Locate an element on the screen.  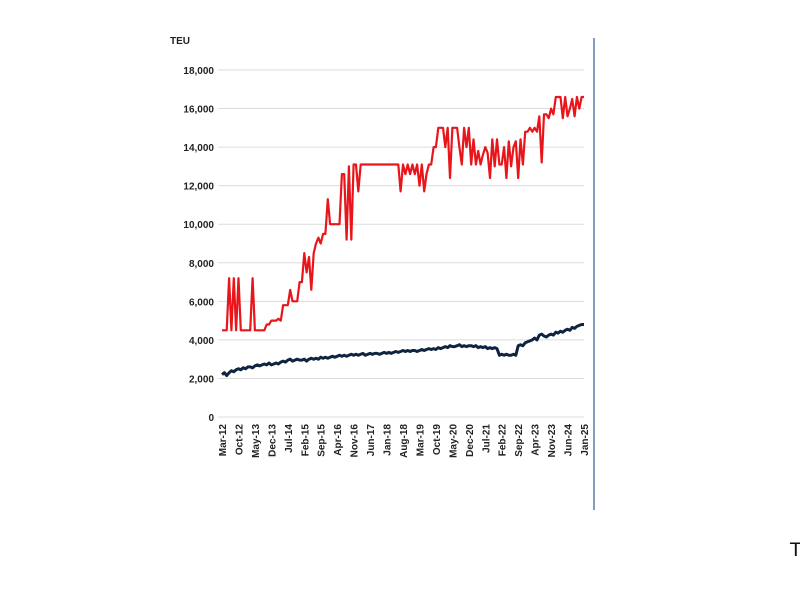
x-tick-label: Aug-18 is located at coordinates (404, 441).